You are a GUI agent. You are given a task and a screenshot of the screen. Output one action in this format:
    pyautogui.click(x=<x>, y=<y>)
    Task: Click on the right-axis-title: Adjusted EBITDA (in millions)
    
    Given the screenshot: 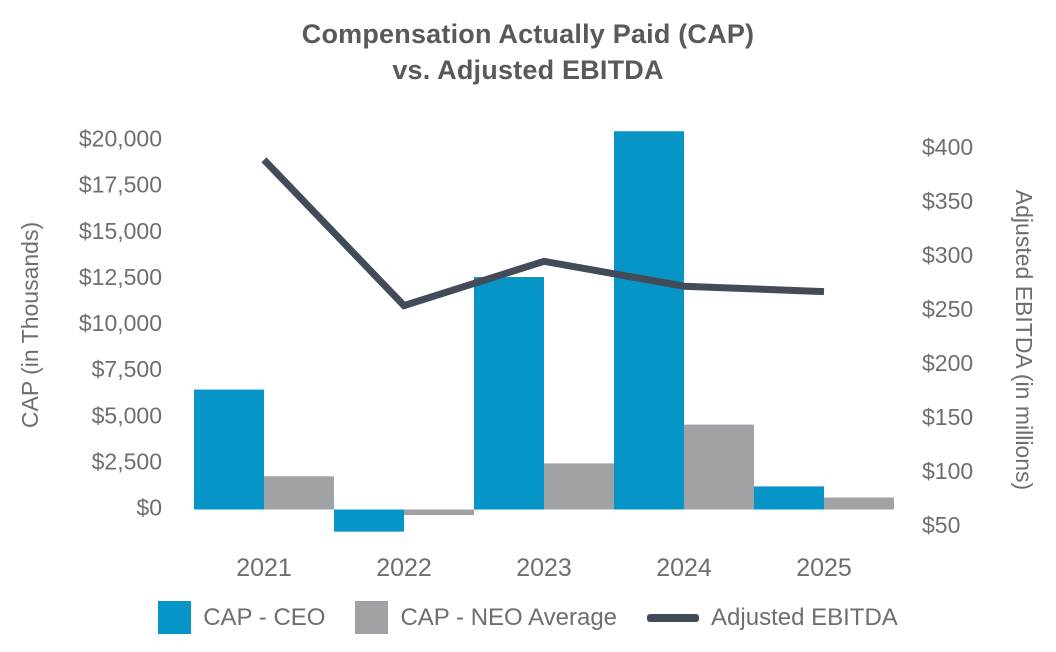 What is the action you would take?
    pyautogui.click(x=1024, y=340)
    